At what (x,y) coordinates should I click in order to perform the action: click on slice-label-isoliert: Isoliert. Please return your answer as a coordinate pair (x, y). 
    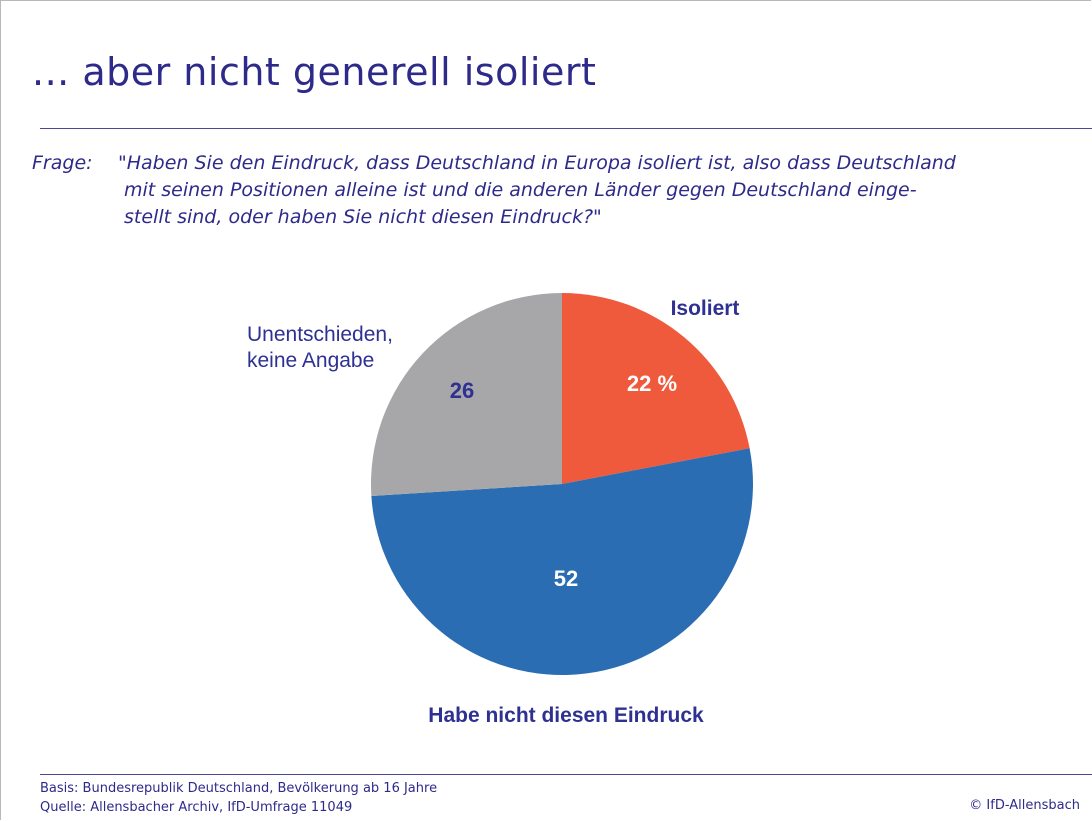
    Looking at the image, I should click on (705, 308).